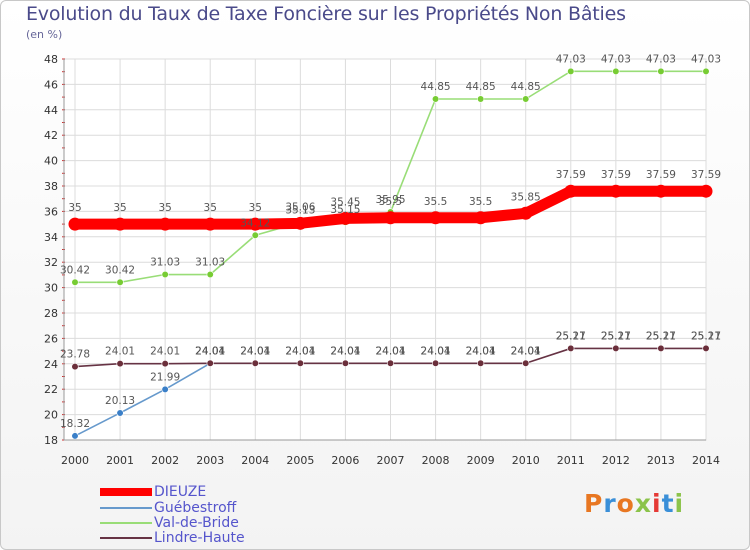 Image resolution: width=750 pixels, height=550 pixels. Describe the element at coordinates (643, 503) in the screenshot. I see `logo-letter: x` at that location.